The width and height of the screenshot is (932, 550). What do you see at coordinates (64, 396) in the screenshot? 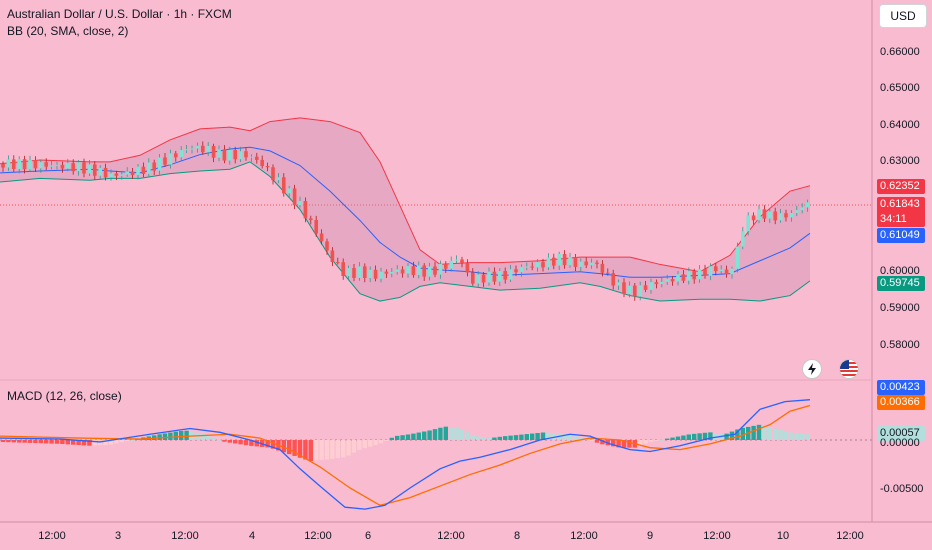
I see `macd-legend: MACD (12, 26, close)` at bounding box center [64, 396].